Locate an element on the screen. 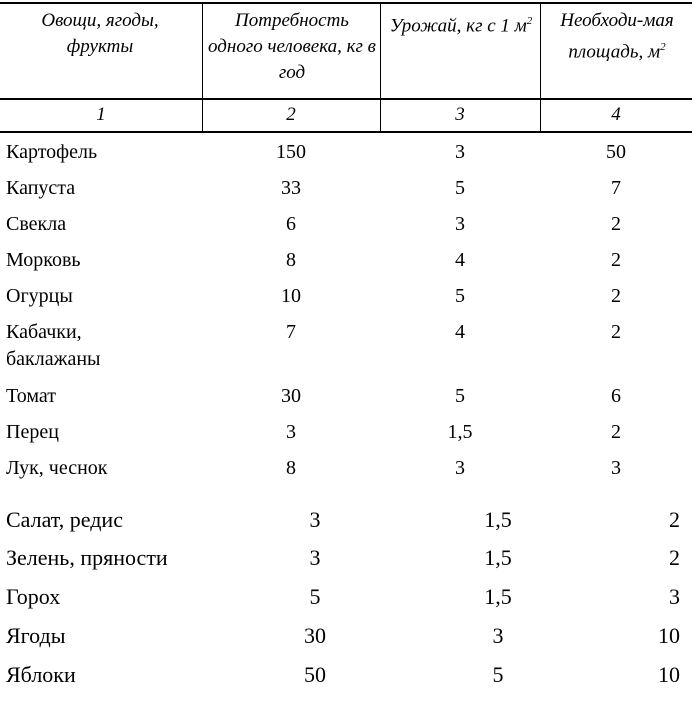 Image resolution: width=700 pixels, height=709 pixels. header-divider is located at coordinates (346, 99).